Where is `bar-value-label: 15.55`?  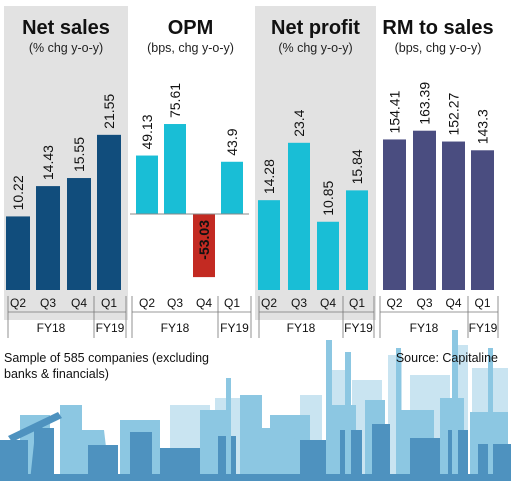 bar-value-label: 15.55 is located at coordinates (79, 154).